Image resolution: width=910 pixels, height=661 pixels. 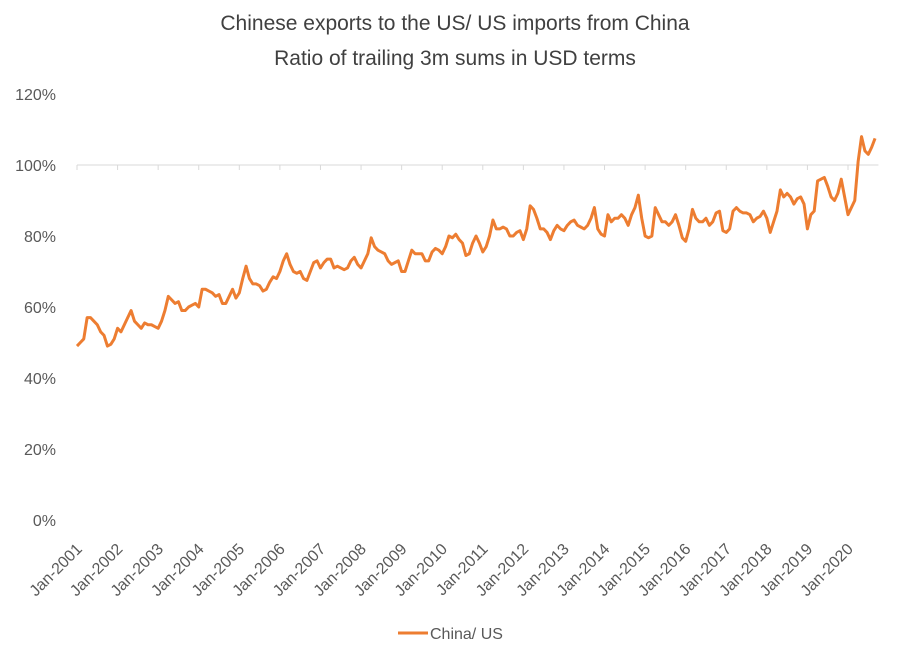 What do you see at coordinates (40, 237) in the screenshot?
I see `y-tick-label: 80%` at bounding box center [40, 237].